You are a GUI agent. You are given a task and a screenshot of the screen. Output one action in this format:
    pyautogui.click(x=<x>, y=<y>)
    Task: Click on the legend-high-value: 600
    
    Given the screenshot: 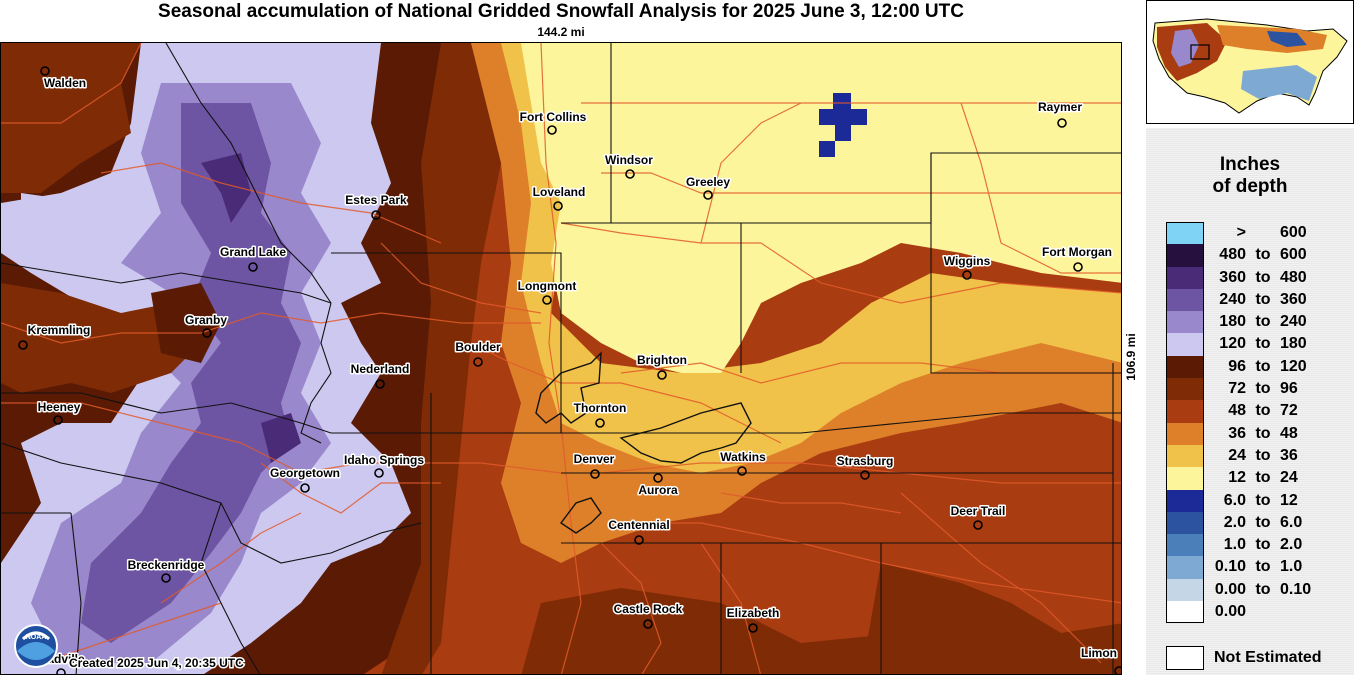 What is the action you would take?
    pyautogui.click(x=1293, y=232)
    